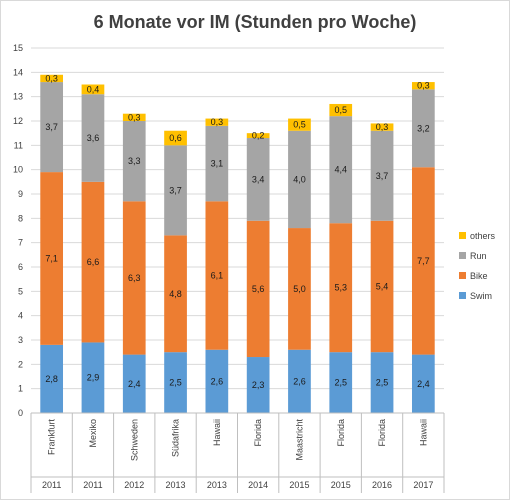  Describe the element at coordinates (134, 440) in the screenshot. I see `category-label: Schweden` at that location.